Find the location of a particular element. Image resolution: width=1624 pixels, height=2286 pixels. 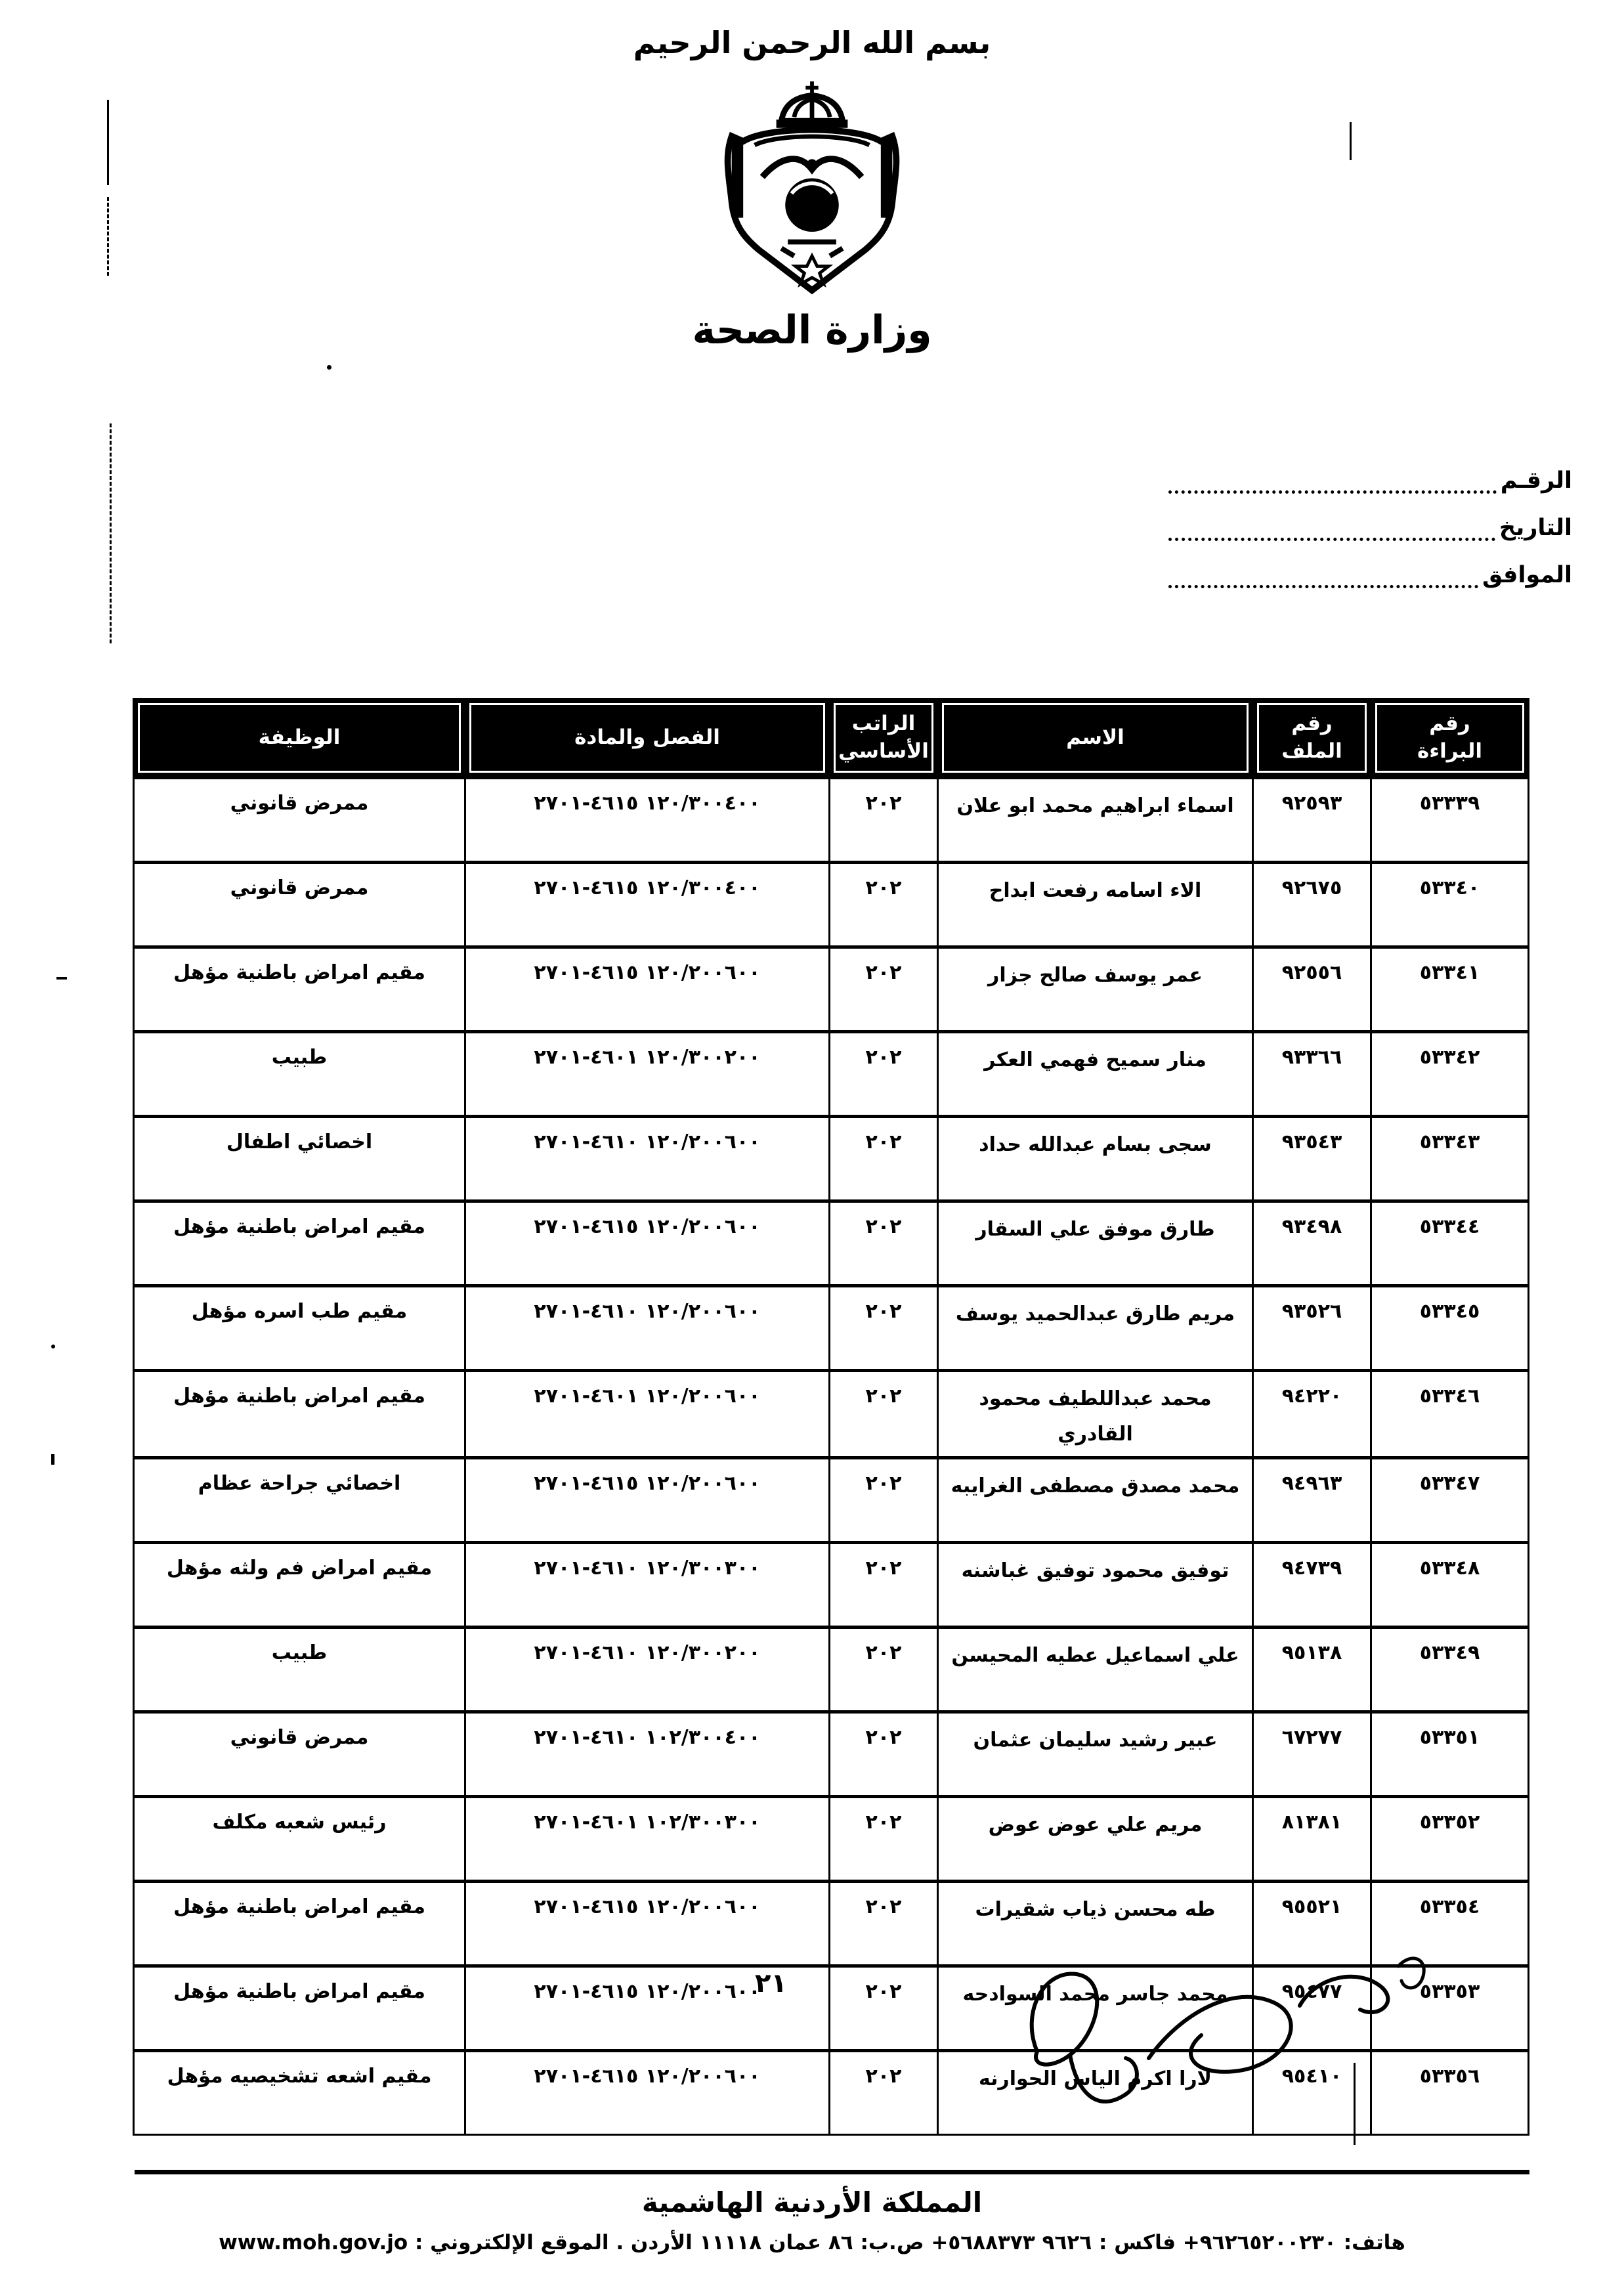

reference-fields: الرقـم التاريخ الموافق is located at coordinates (1370, 538).